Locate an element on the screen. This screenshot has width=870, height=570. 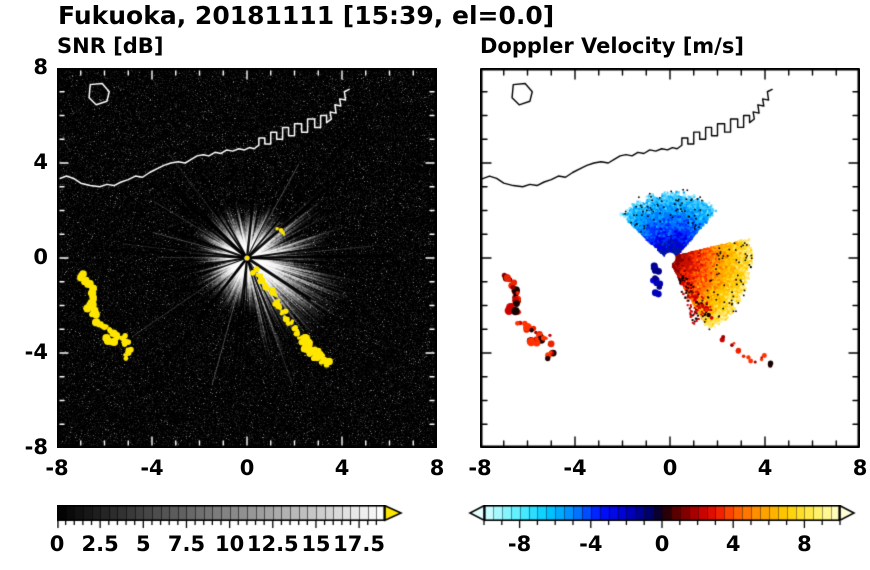
doppler-colorbar-tick-label: 8 is located at coordinates (804, 544).